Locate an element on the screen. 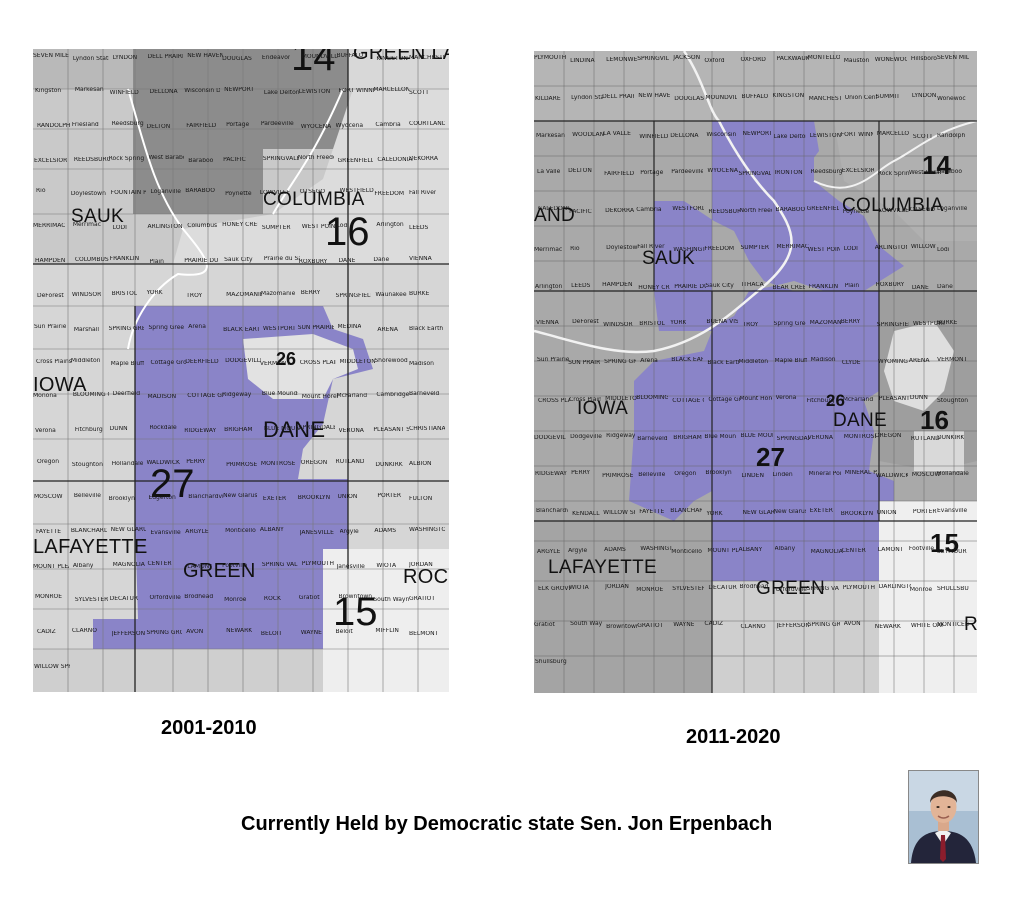  town-label: LYNDON is located at coordinates (125, 58).